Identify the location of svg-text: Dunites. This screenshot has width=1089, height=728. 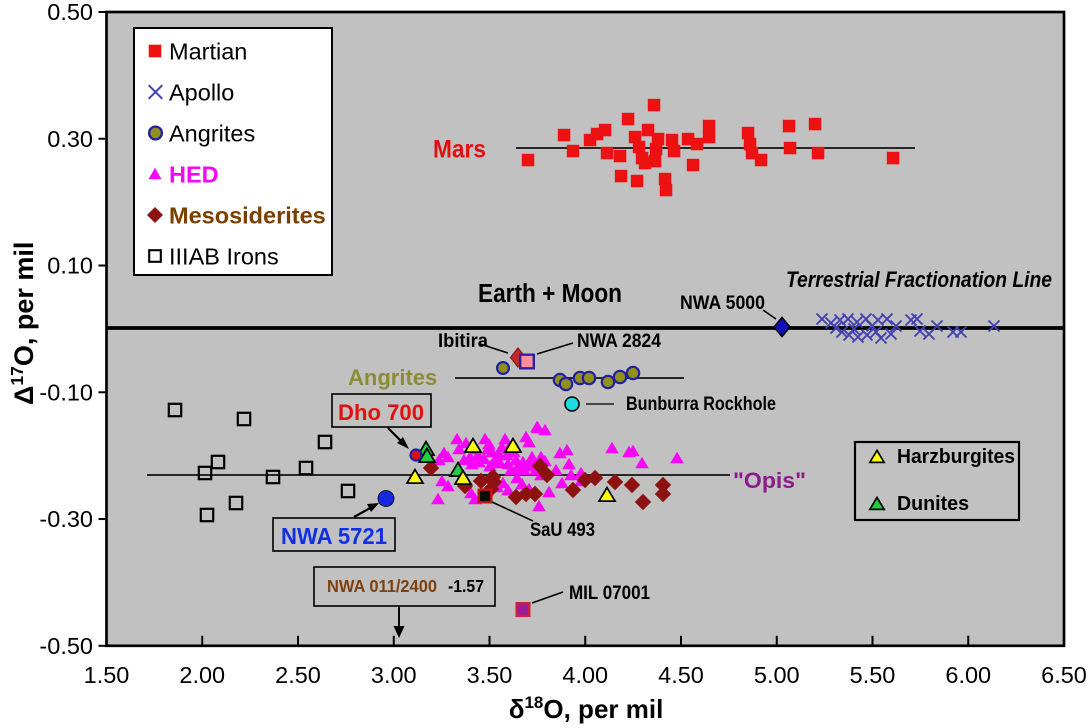
(933, 504).